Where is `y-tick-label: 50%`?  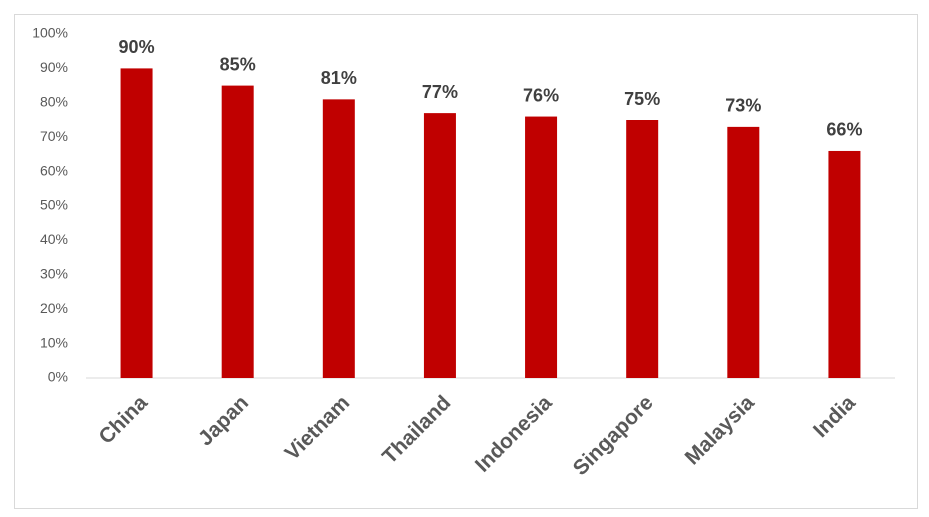
y-tick-label: 50% is located at coordinates (54, 205).